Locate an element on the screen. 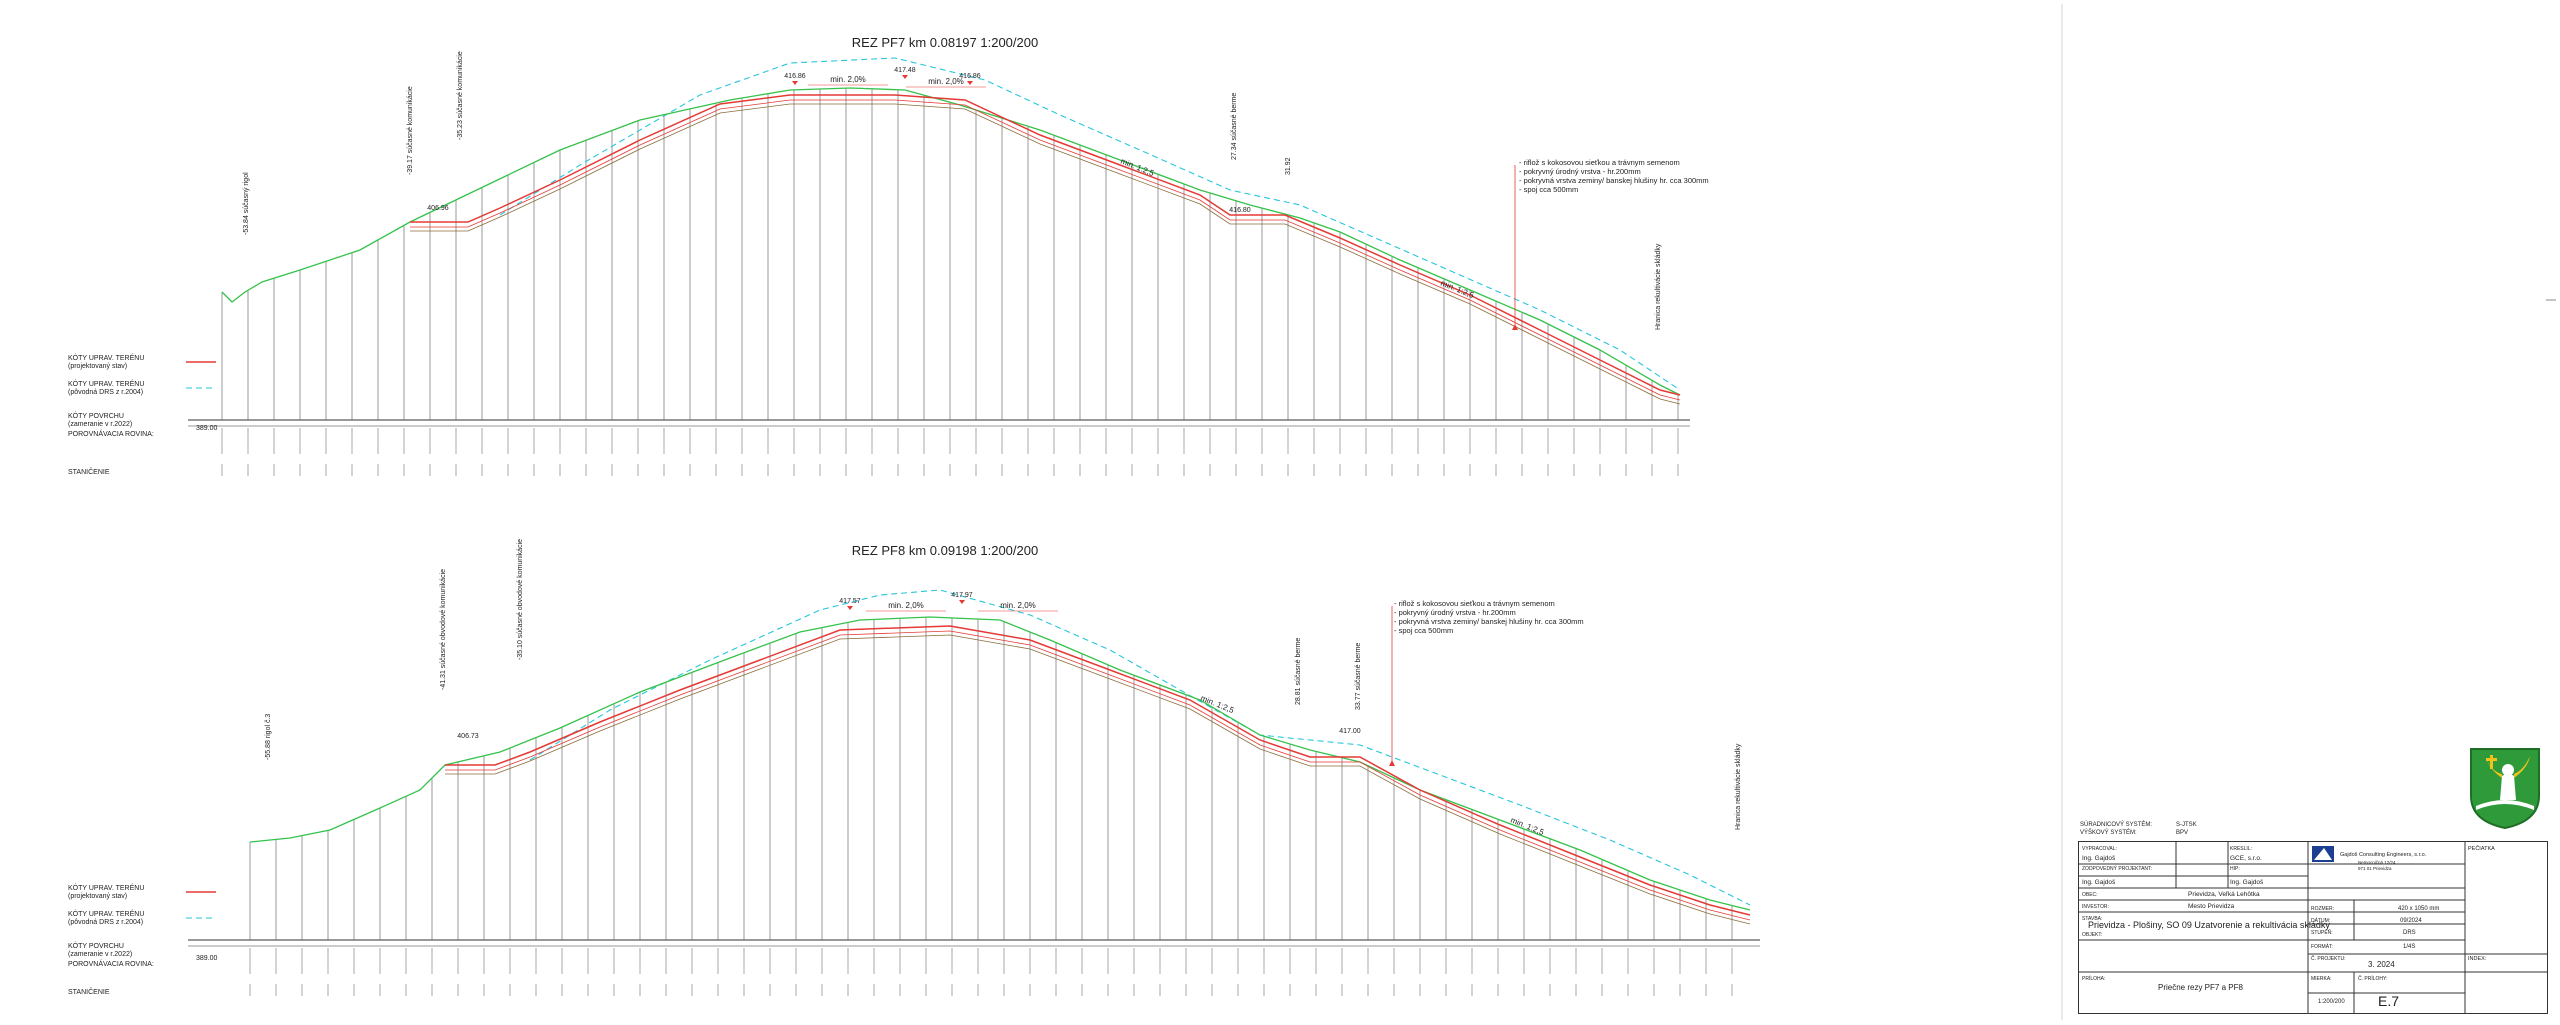 The image size is (2560, 1025). coat-of-arms-logo is located at coordinates (2505, 788).